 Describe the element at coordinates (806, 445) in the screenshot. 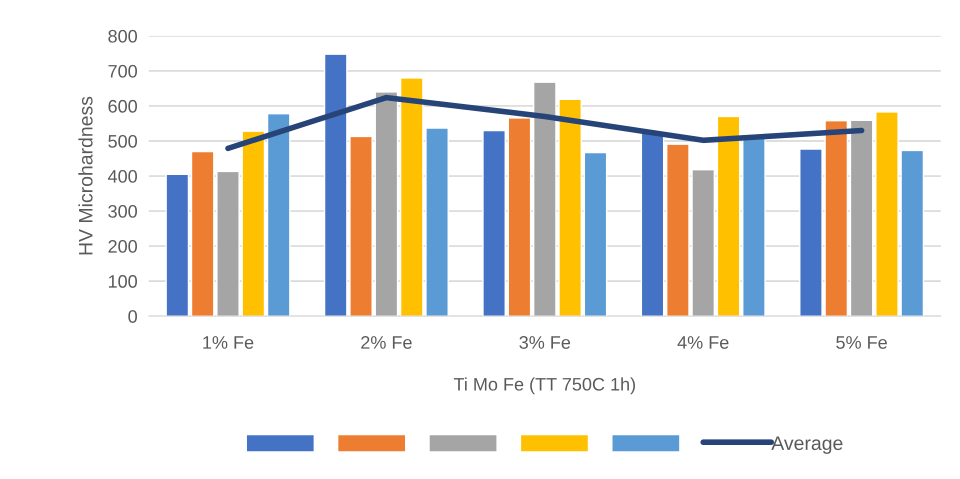

I see `legend-label: Average` at that location.